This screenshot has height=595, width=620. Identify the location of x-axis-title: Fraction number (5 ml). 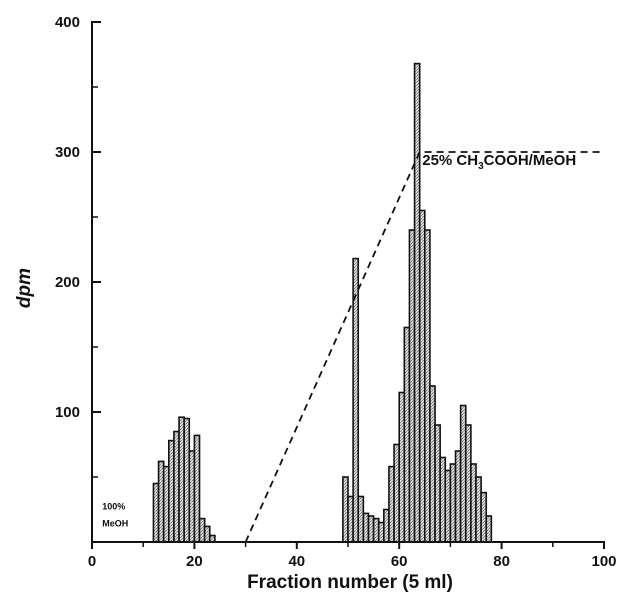
(350, 582).